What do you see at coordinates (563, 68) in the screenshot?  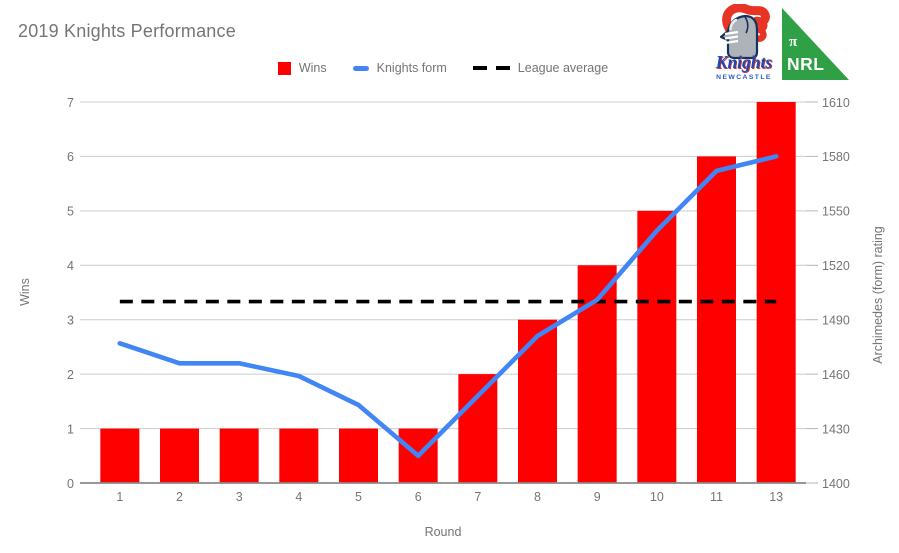 I see `legend-label: League average` at bounding box center [563, 68].